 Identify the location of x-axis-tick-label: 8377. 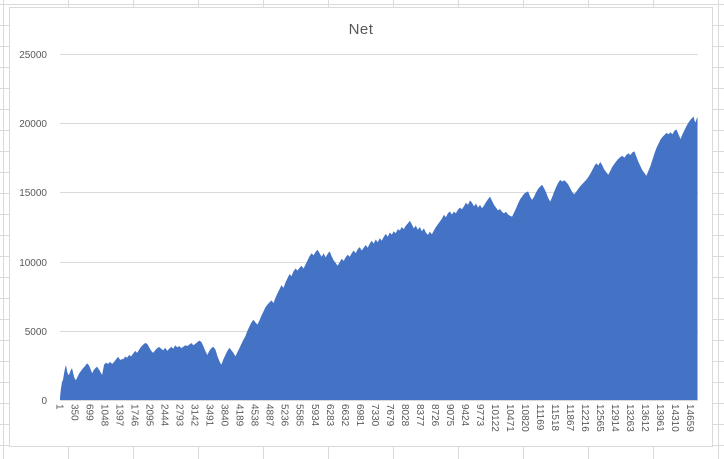
(419, 415).